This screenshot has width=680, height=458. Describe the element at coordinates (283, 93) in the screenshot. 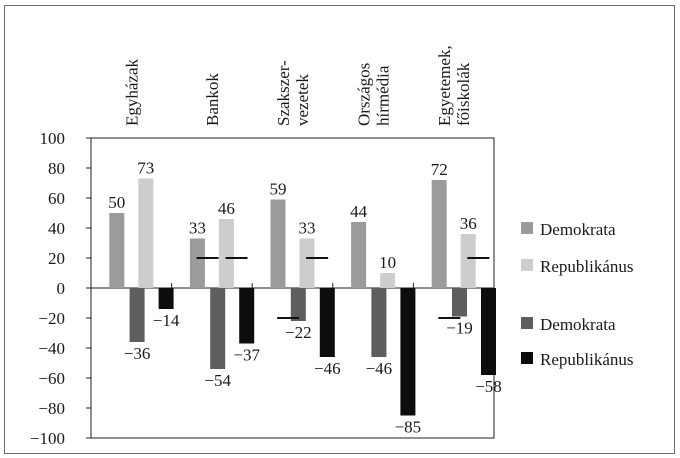

I see `category-label: Szakszer-` at that location.